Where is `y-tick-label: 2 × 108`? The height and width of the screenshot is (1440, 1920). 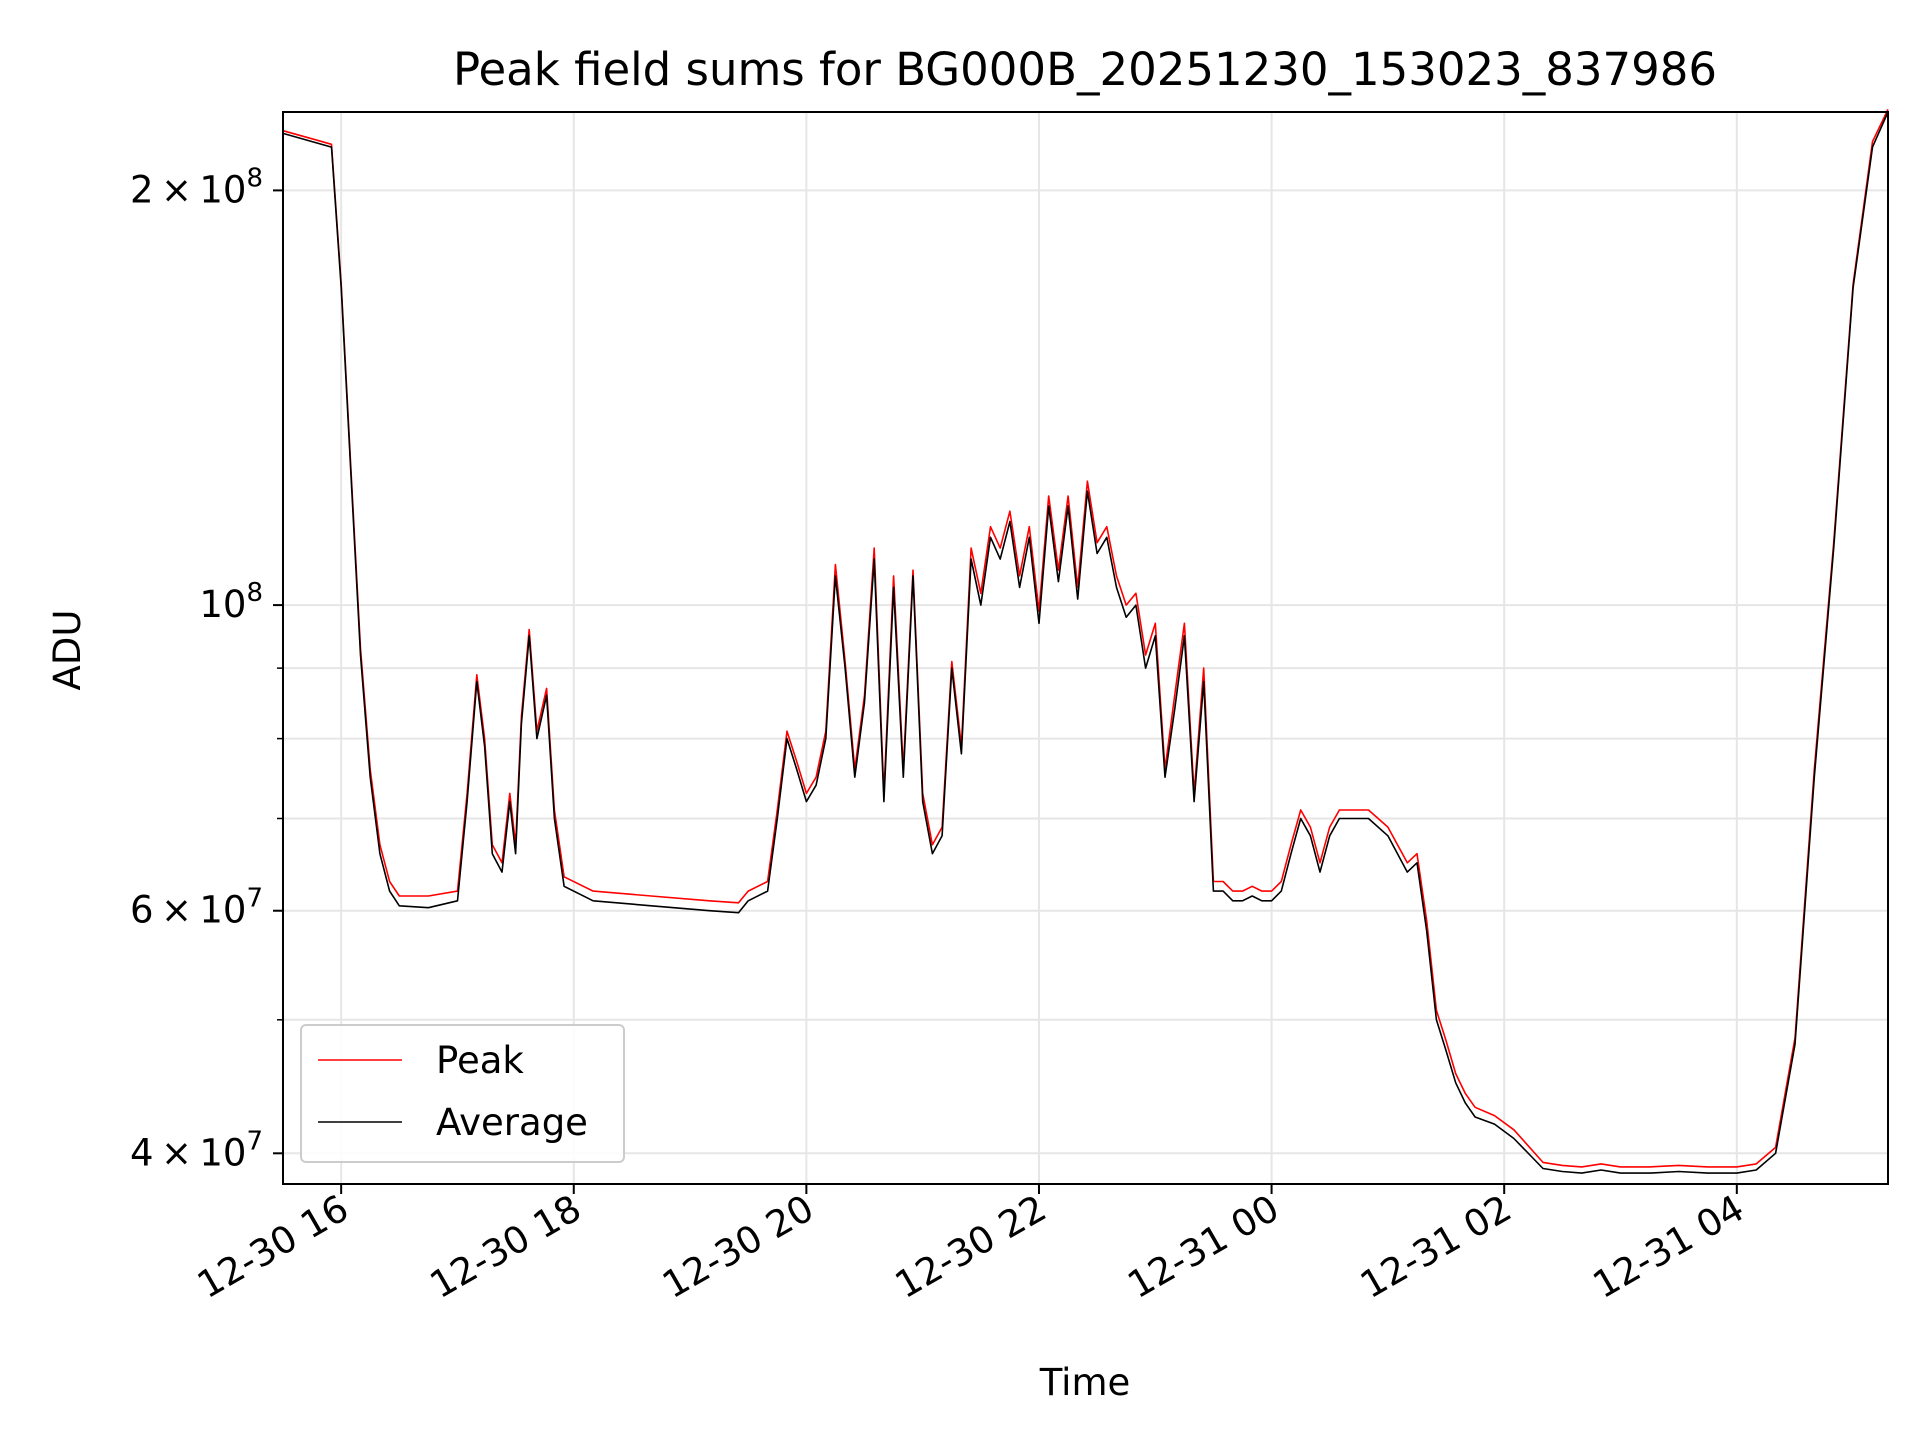
y-tick-label: 2 × 108 is located at coordinates (196, 187).